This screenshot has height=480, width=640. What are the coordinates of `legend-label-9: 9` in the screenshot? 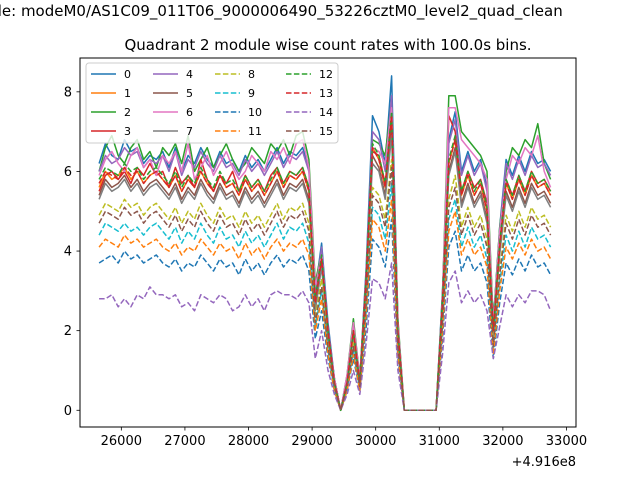 It's located at (251, 93).